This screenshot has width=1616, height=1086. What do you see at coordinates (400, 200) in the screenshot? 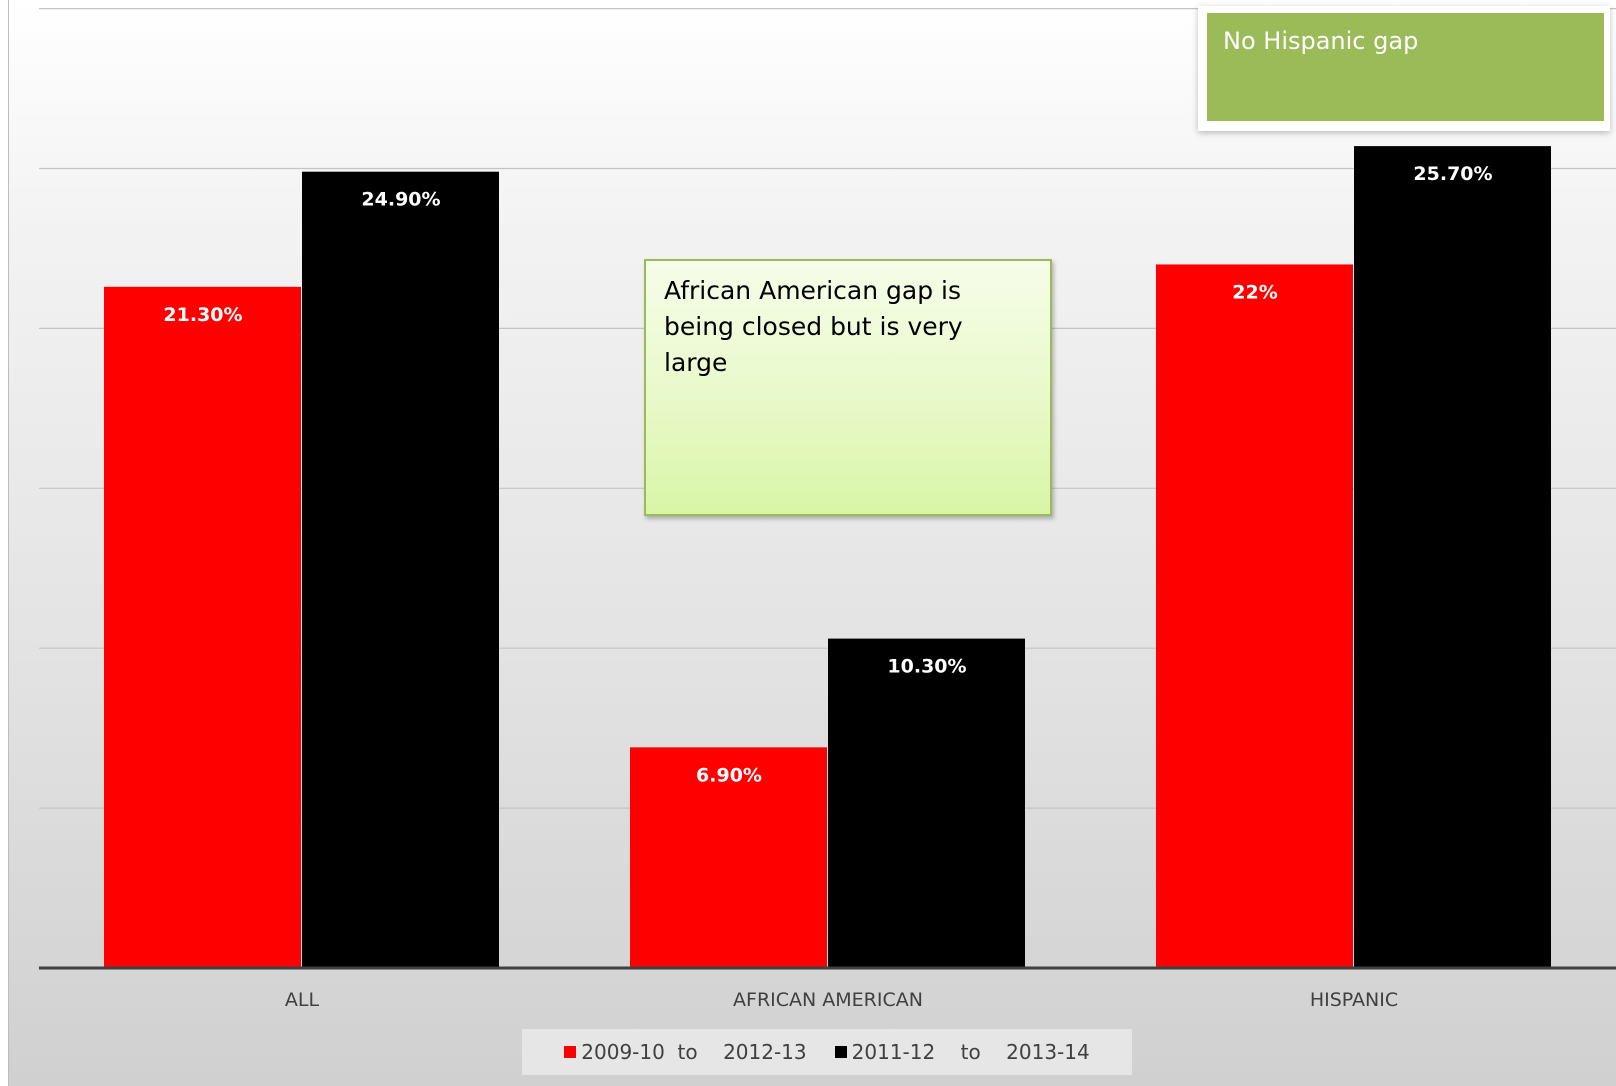
I see `data-label-2-1: 24.90%` at bounding box center [400, 200].